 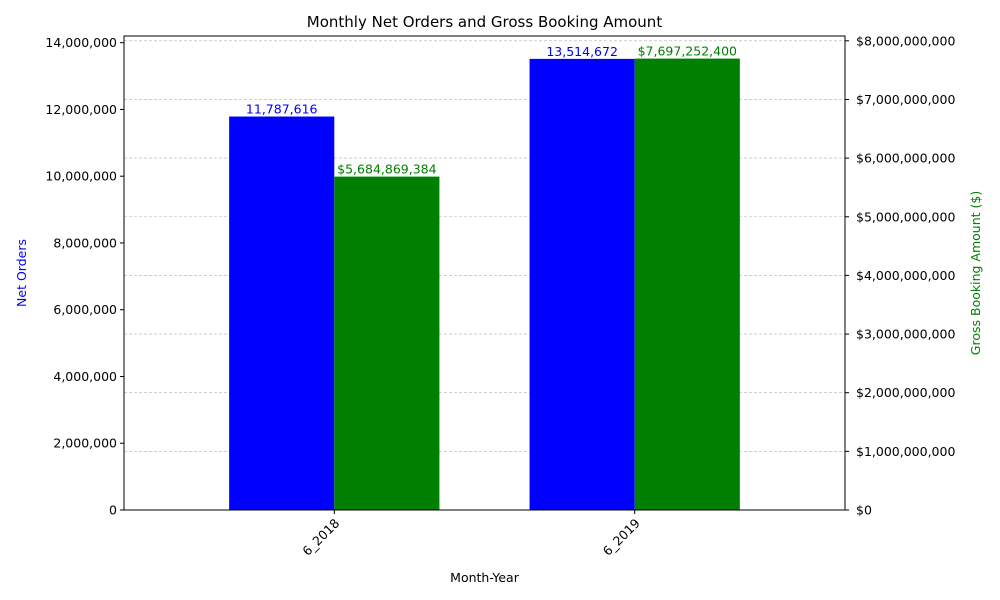 I want to click on right-tick-label: $7,000,000,000, so click(x=905, y=99).